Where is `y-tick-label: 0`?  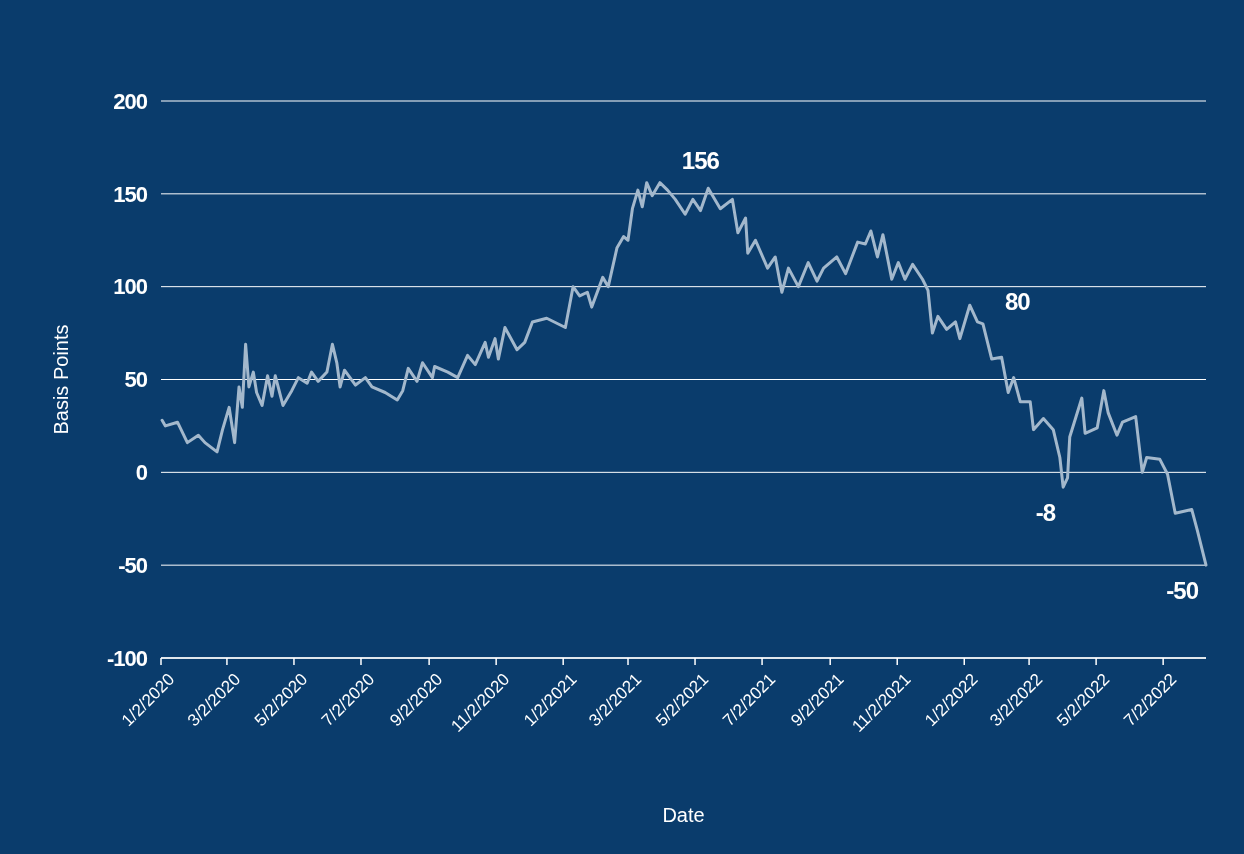
y-tick-label: 0 is located at coordinates (141, 473).